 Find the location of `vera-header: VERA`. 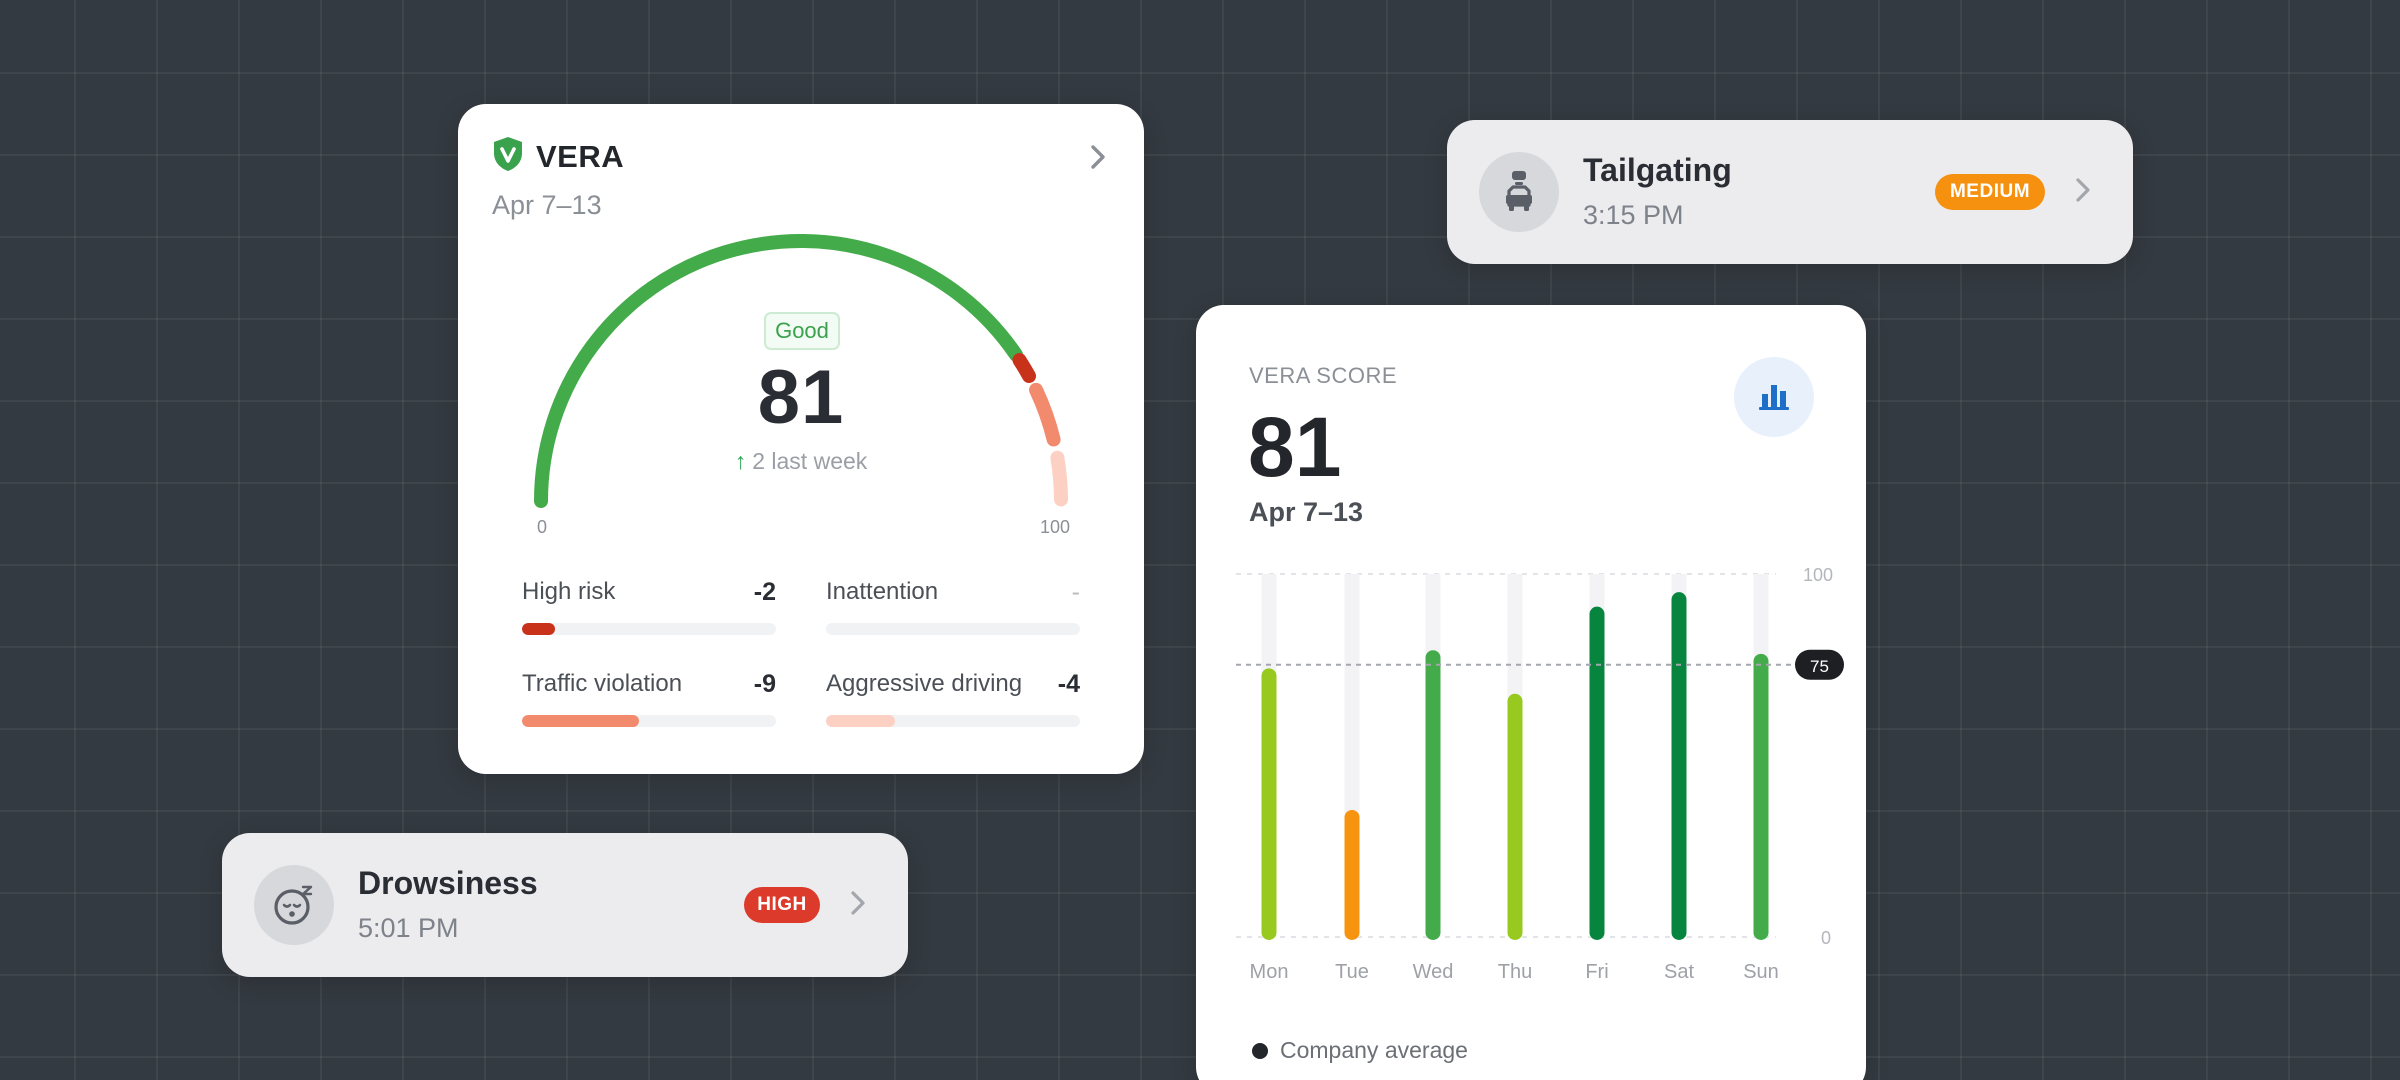

vera-header: VERA is located at coordinates (558, 156).